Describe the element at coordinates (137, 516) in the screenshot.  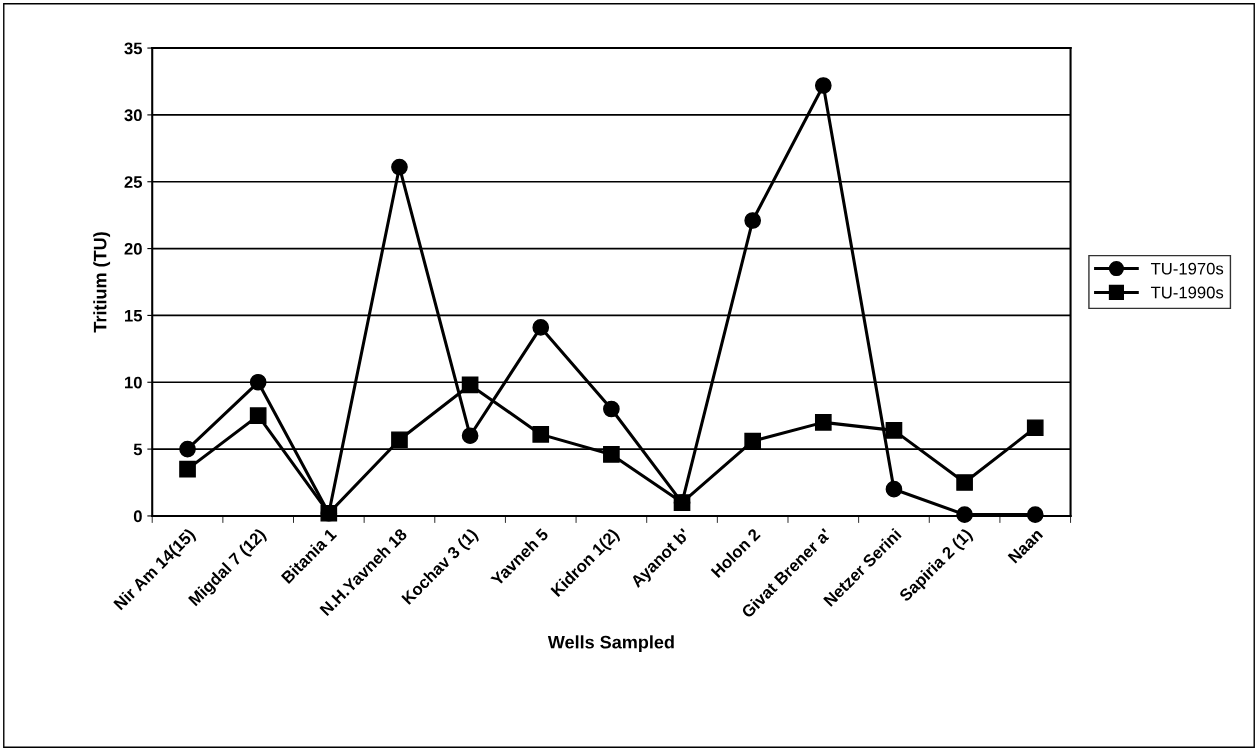
I see `y-tick-label: 0` at that location.